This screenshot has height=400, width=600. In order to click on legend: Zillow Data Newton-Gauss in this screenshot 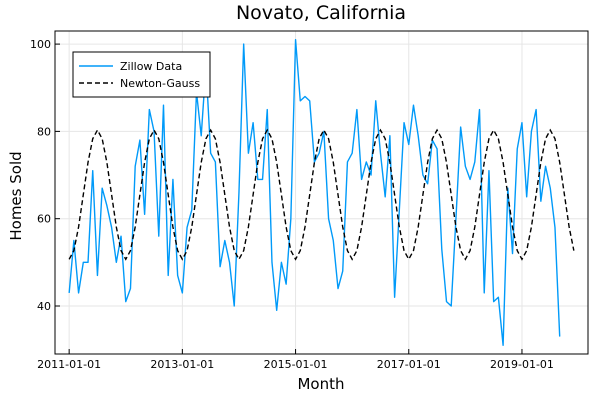, I will do `click(141, 74)`.